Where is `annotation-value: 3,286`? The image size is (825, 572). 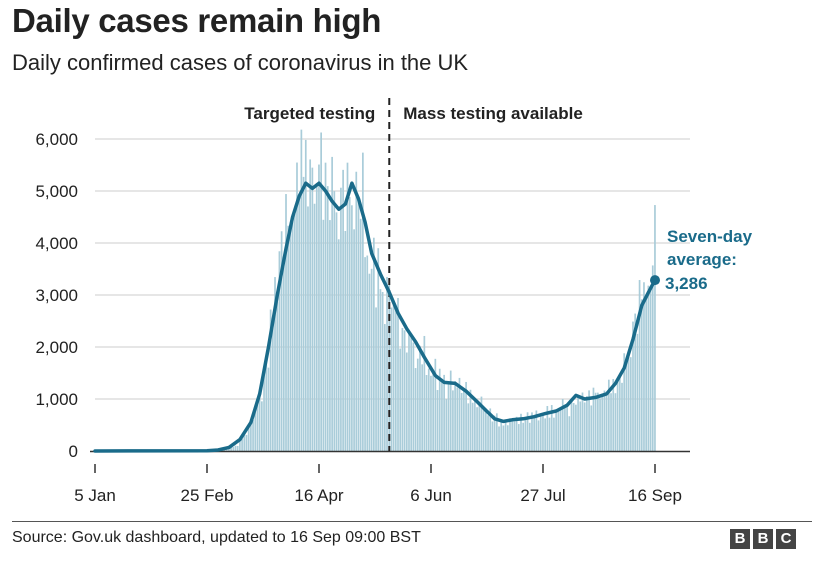
annotation-value: 3,286 is located at coordinates (686, 283).